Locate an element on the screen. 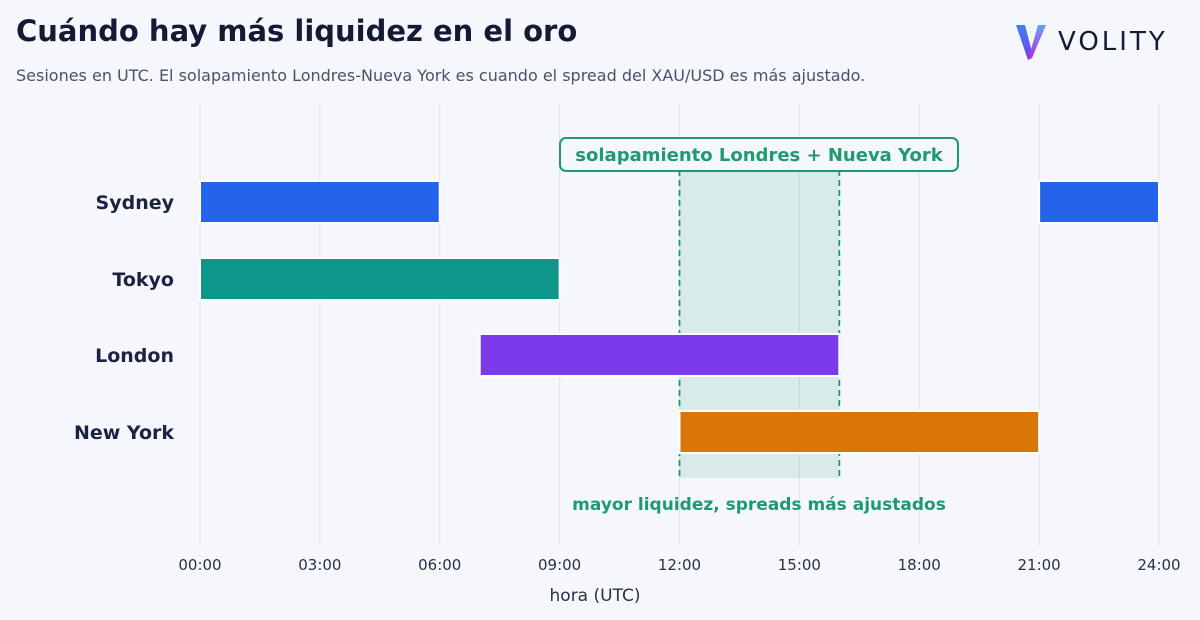 The width and height of the screenshot is (1200, 620). session-label: Tokyo is located at coordinates (143, 280).